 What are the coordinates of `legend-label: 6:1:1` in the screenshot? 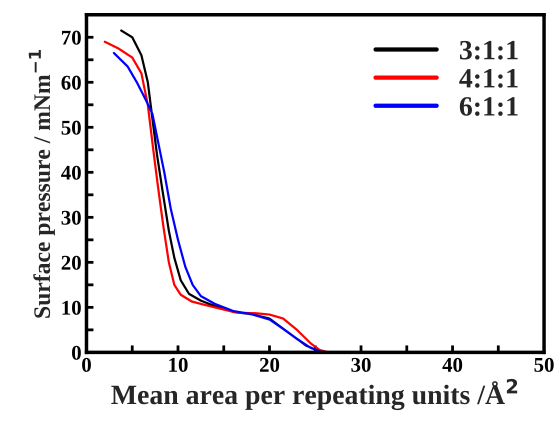 It's located at (489, 106).